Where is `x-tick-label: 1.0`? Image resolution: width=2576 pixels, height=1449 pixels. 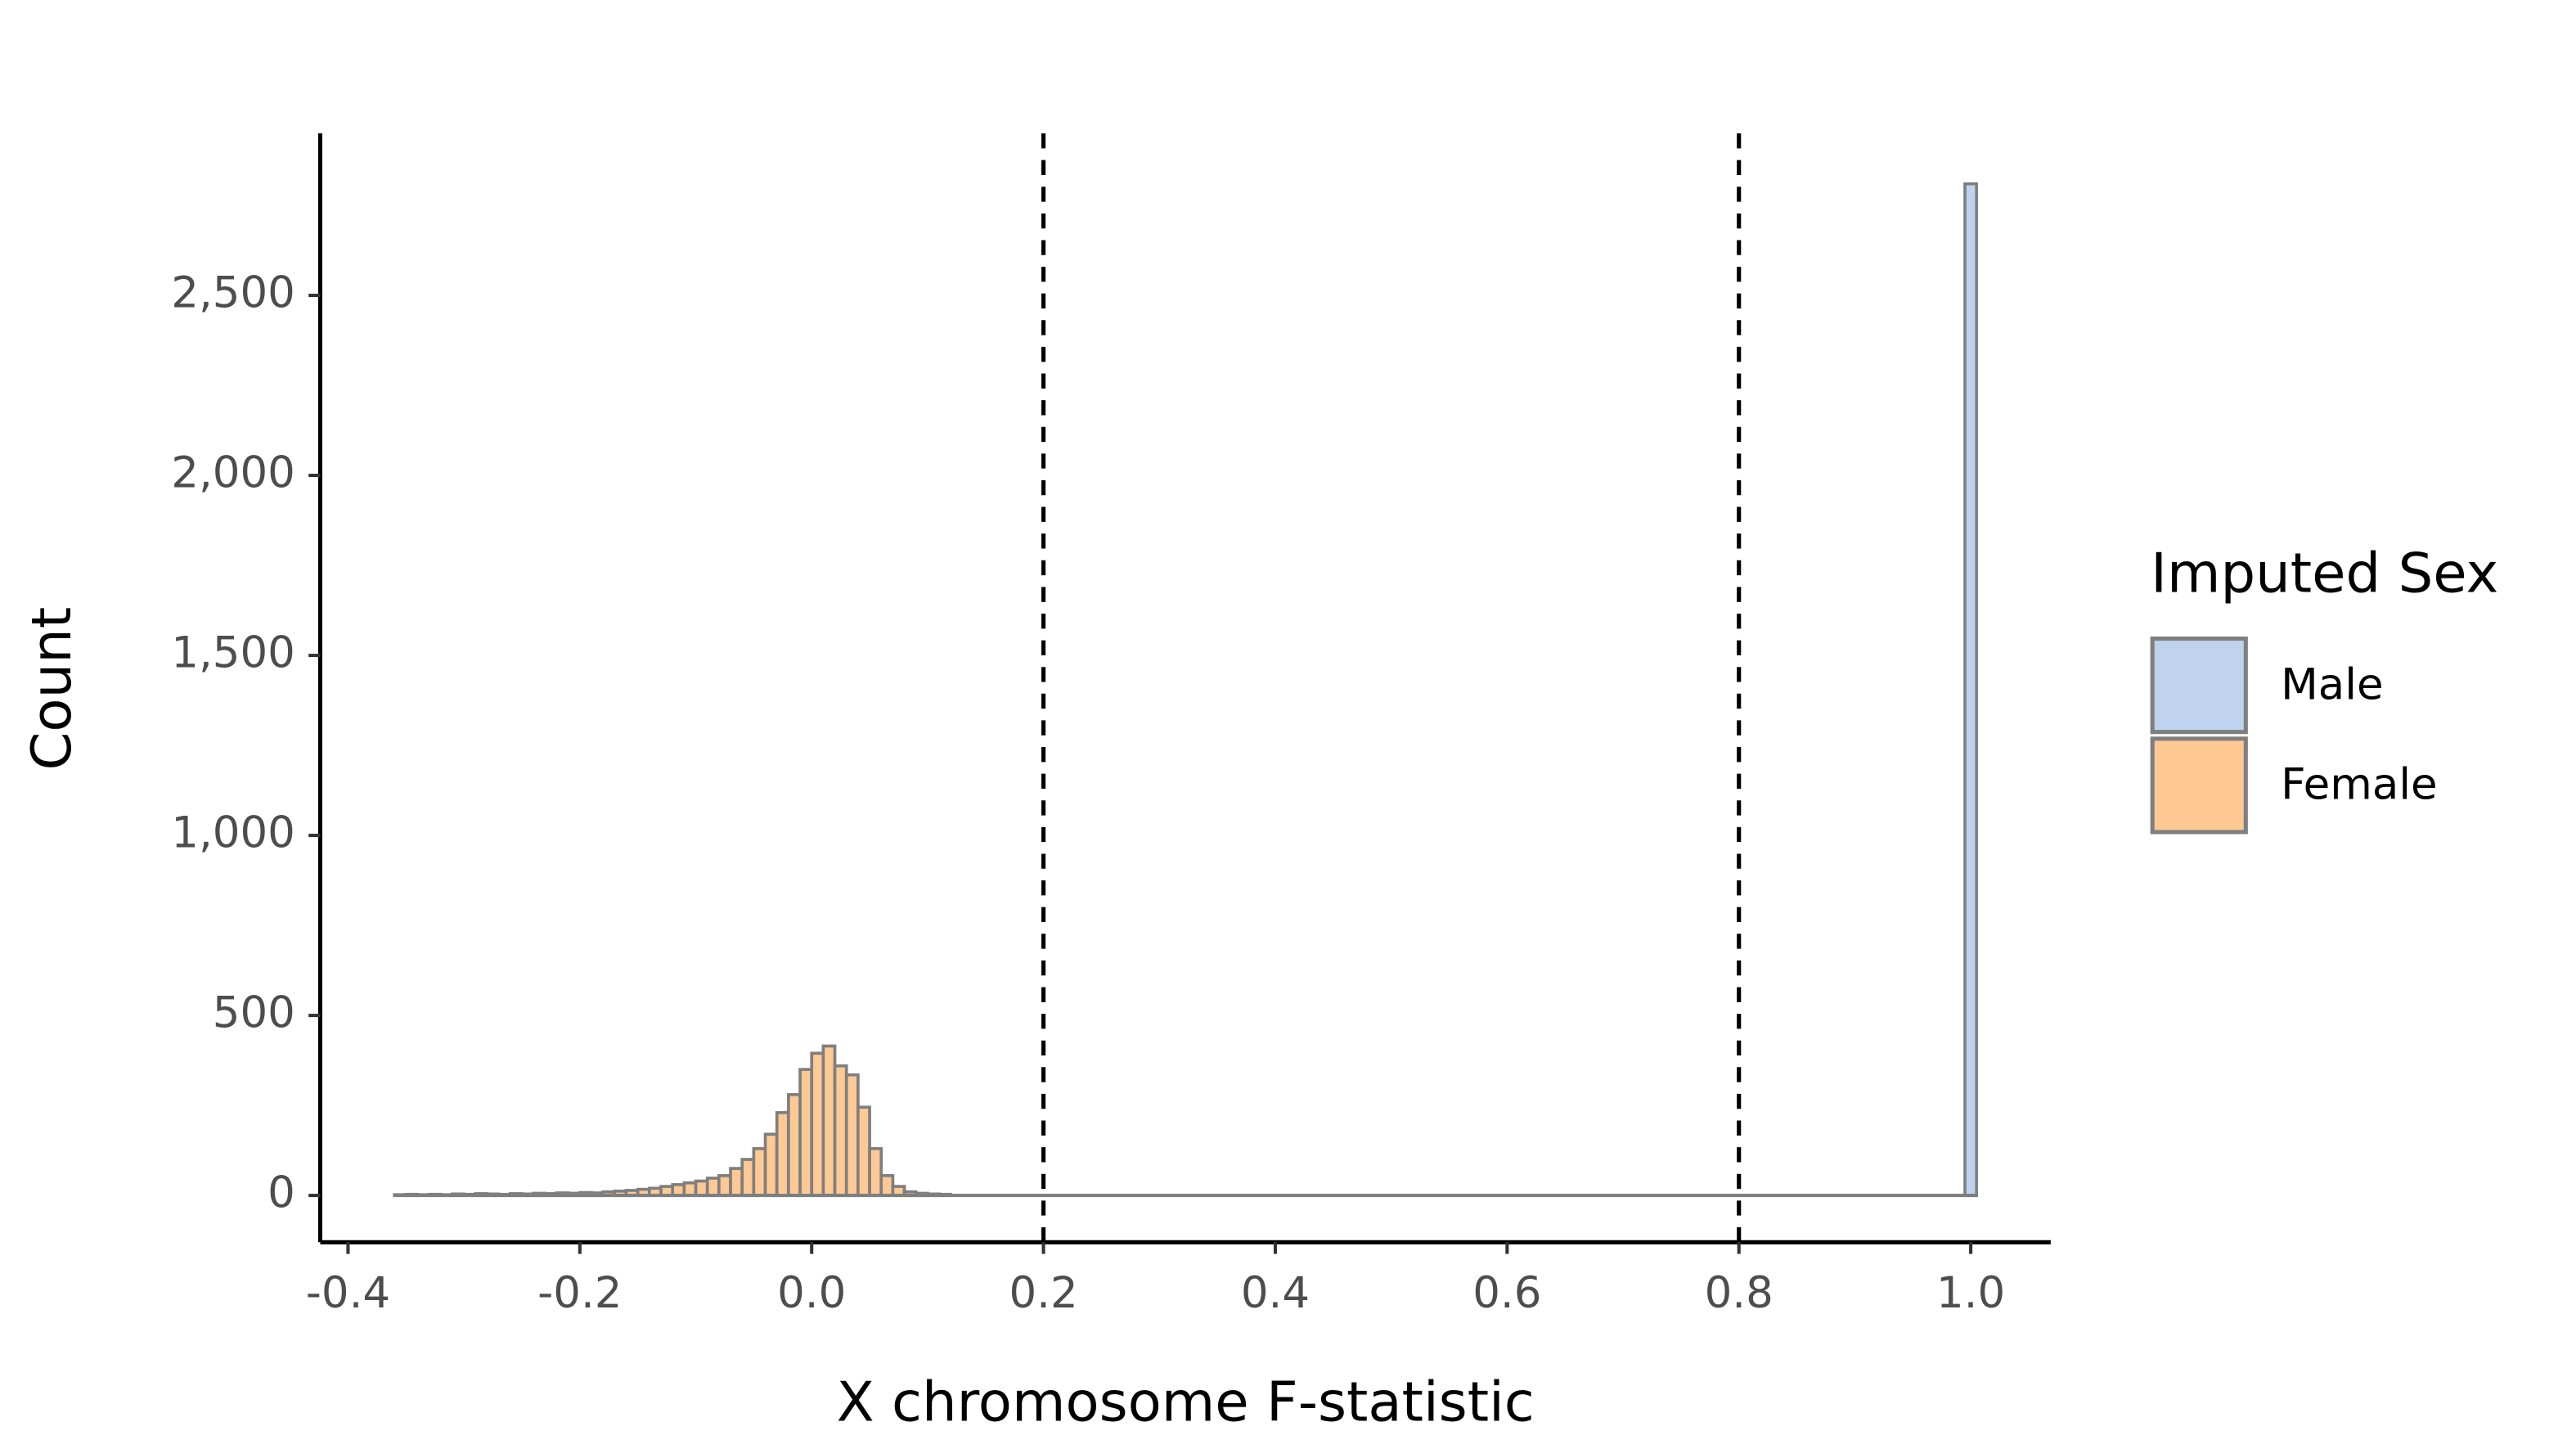
x-tick-label: 1.0 is located at coordinates (1971, 1293).